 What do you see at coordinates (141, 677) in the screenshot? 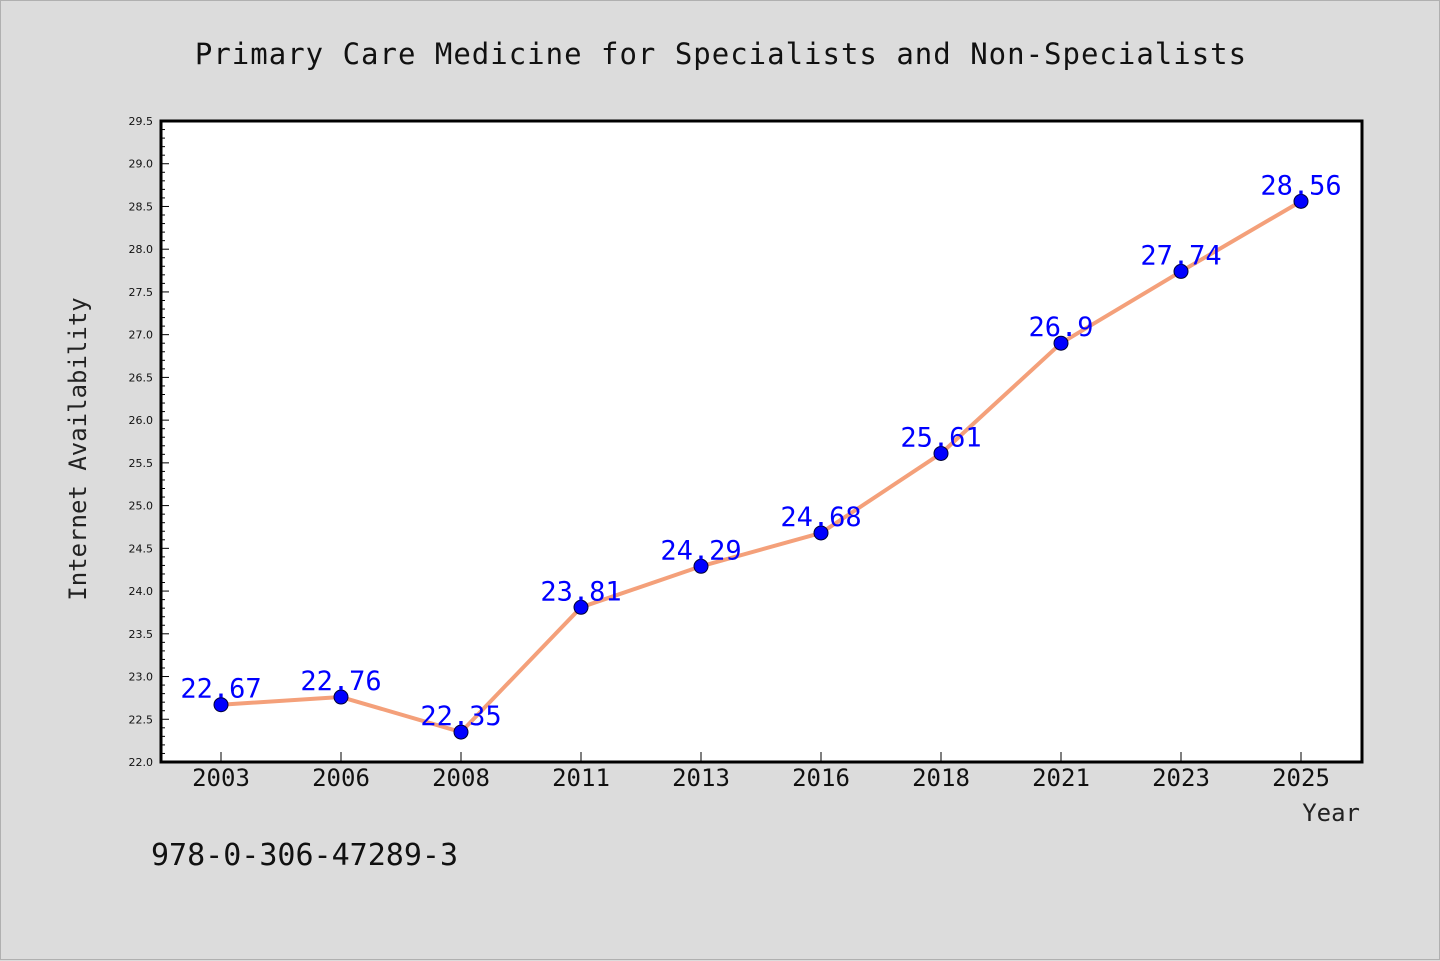
I see `y-tick-label: 23.0` at bounding box center [141, 677].